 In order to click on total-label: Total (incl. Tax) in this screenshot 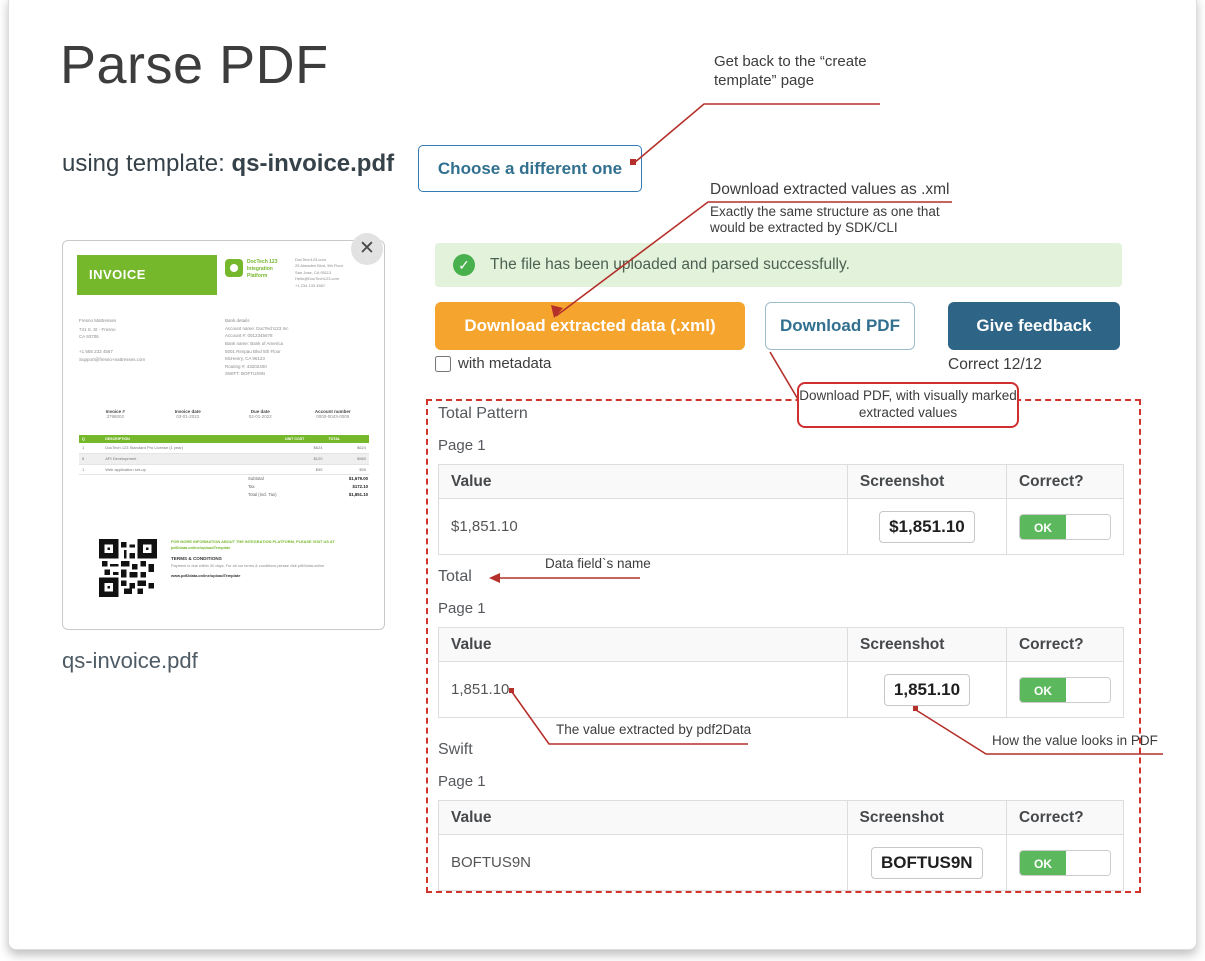, I will do `click(262, 495)`.